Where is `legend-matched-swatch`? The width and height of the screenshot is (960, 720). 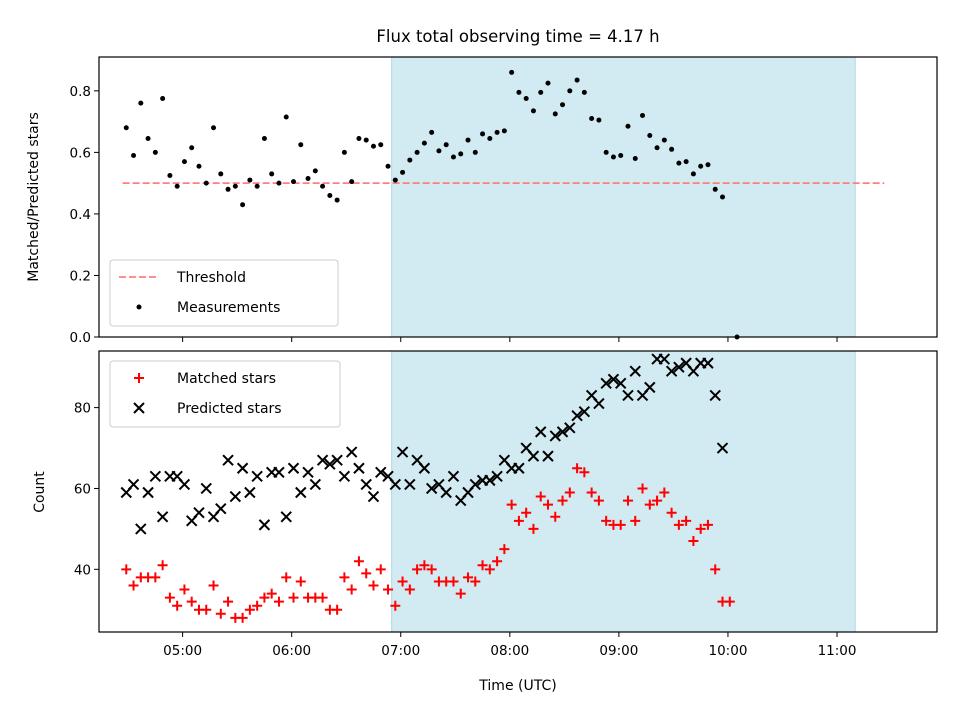
legend-matched-swatch is located at coordinates (139, 378).